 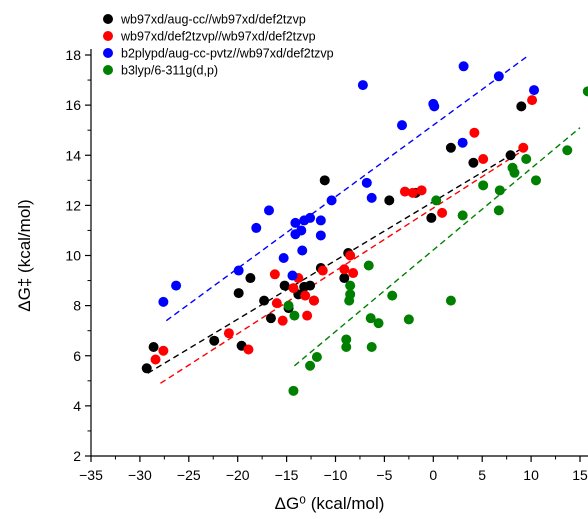 I want to click on x-tick-label: −25, so click(x=189, y=475).